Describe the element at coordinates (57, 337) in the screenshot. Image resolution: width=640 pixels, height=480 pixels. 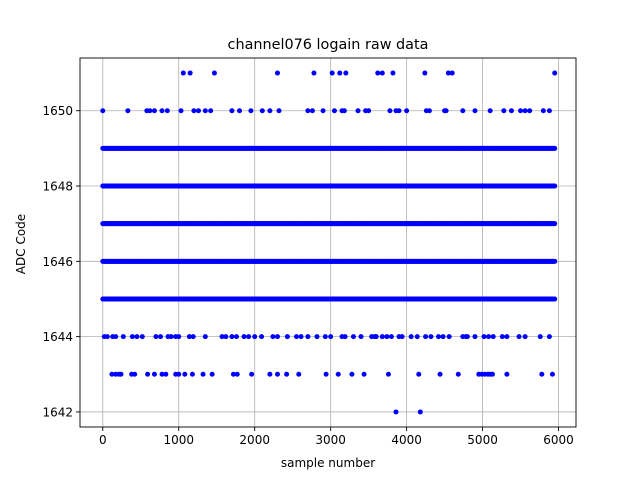
I see `y-tick-label: 1644` at that location.